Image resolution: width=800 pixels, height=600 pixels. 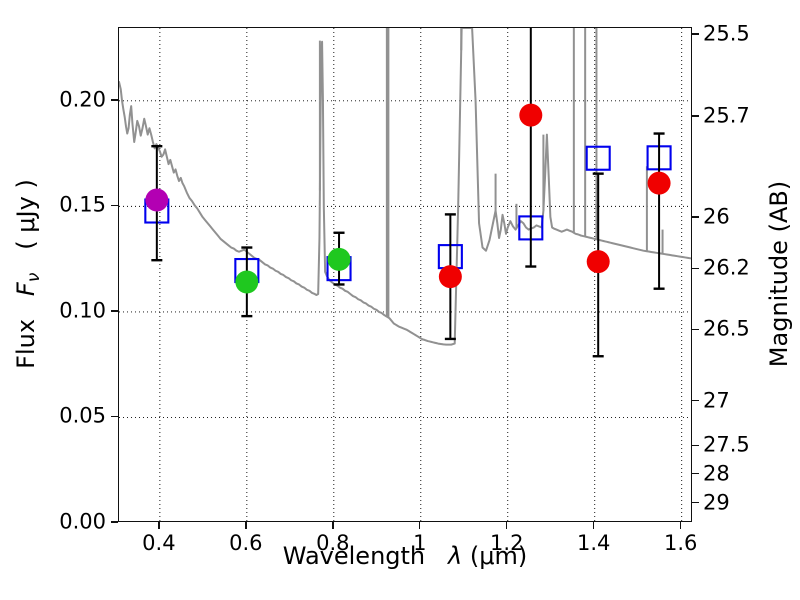 What do you see at coordinates (716, 400) in the screenshot?
I see `secondary-y-tick-label: 27` at bounding box center [716, 400].